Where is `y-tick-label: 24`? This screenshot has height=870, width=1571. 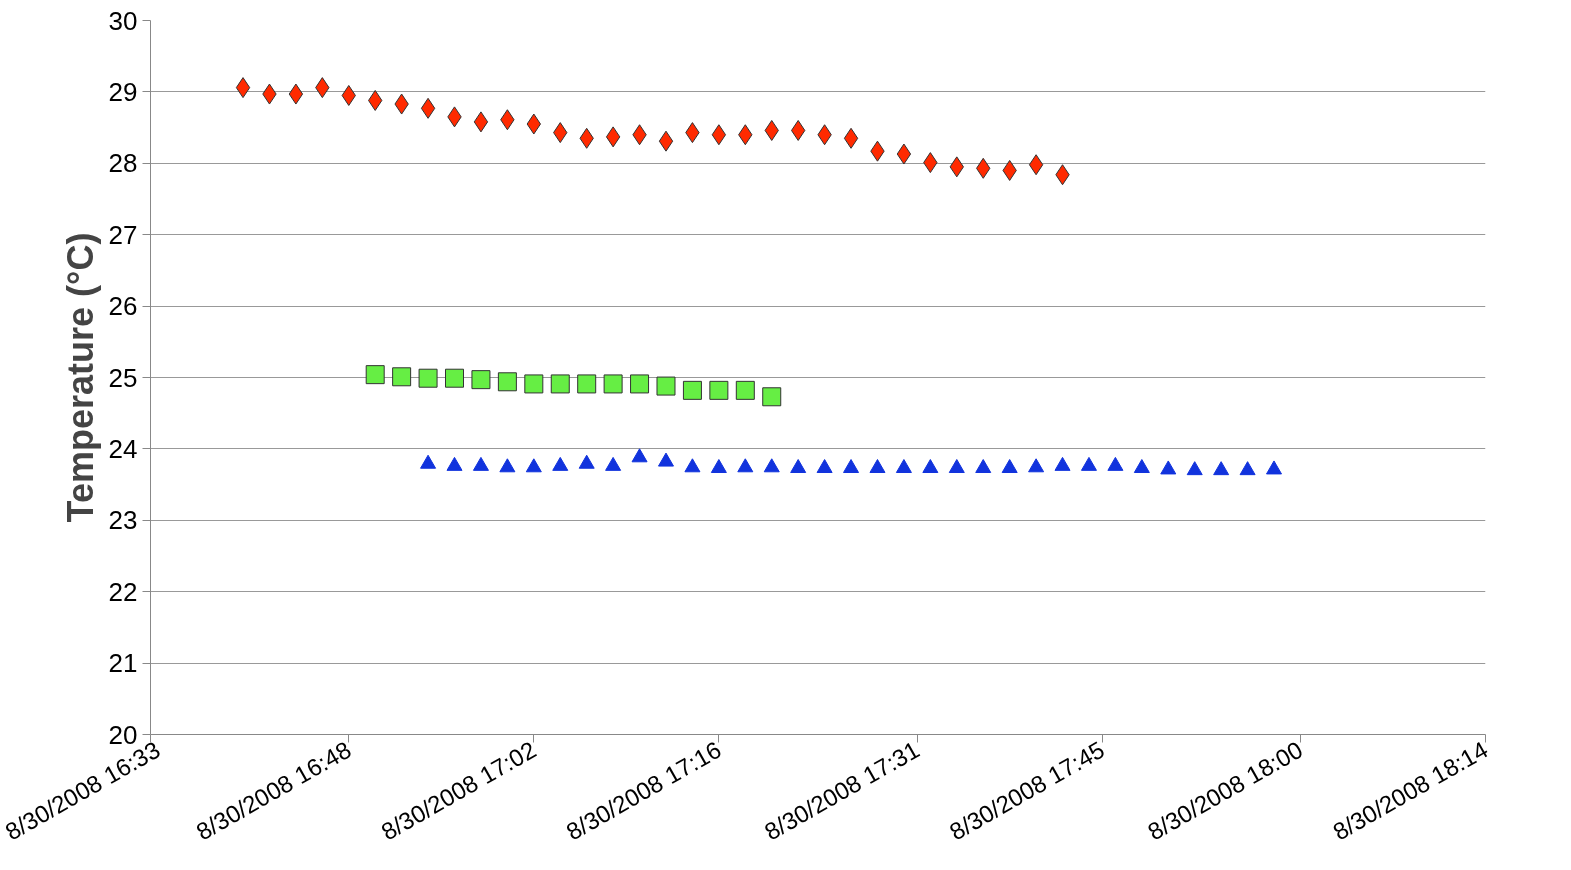
y-tick-label: 24 is located at coordinates (123, 448).